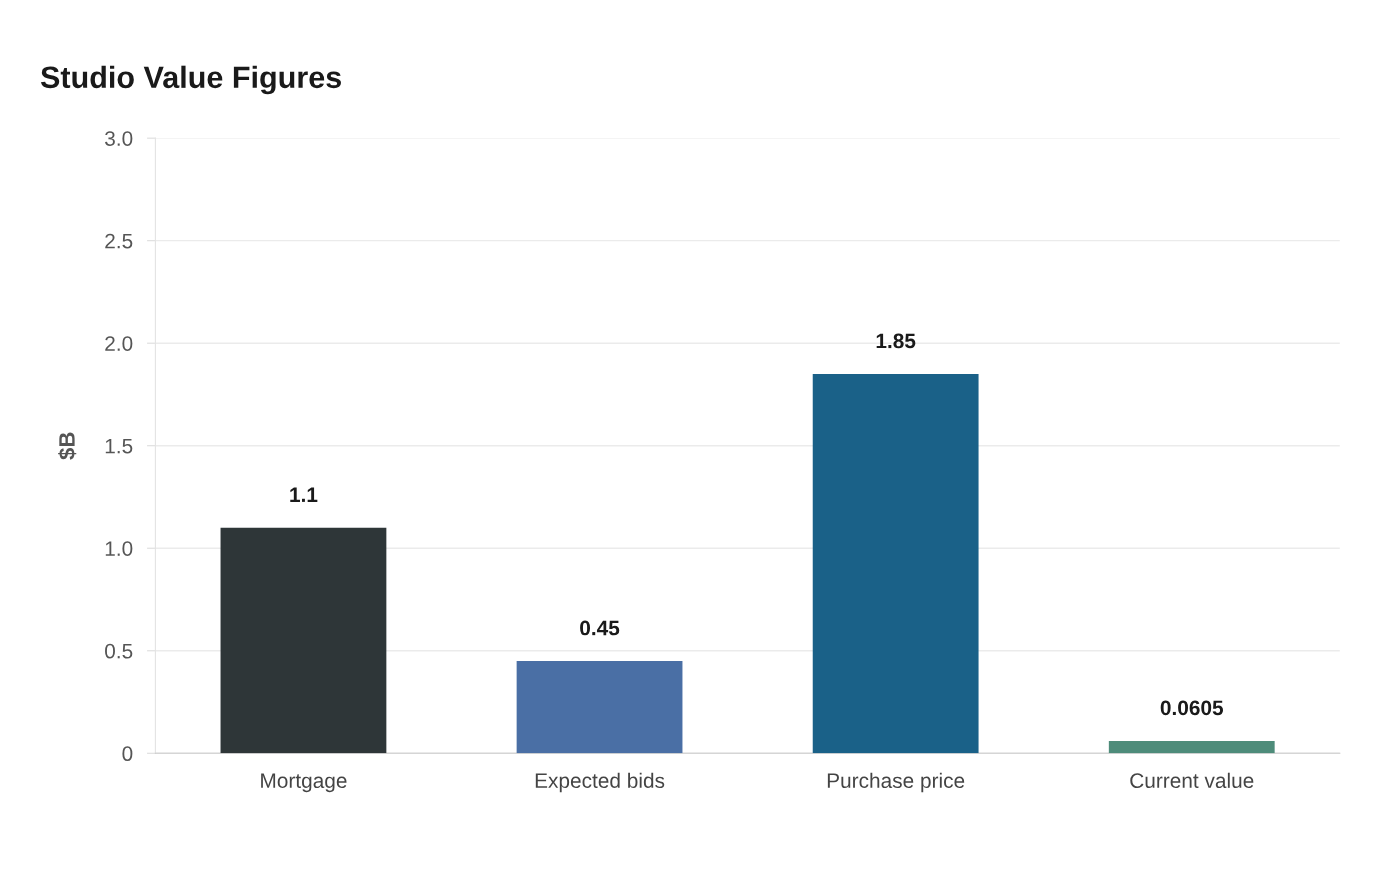 Image resolution: width=1400 pixels, height=880 pixels. I want to click on y-tick-label: 3.0, so click(119, 138).